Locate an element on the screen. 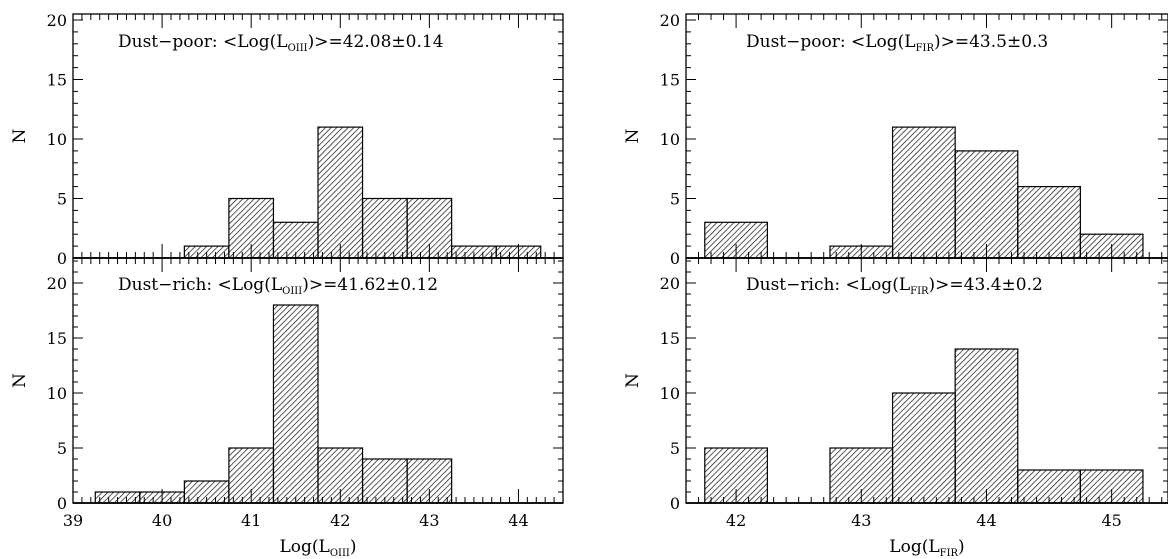 The height and width of the screenshot is (559, 1168). panel-annotation: Dust−poor: <Log(LOIII)>=42.08±0.14 is located at coordinates (281, 43).